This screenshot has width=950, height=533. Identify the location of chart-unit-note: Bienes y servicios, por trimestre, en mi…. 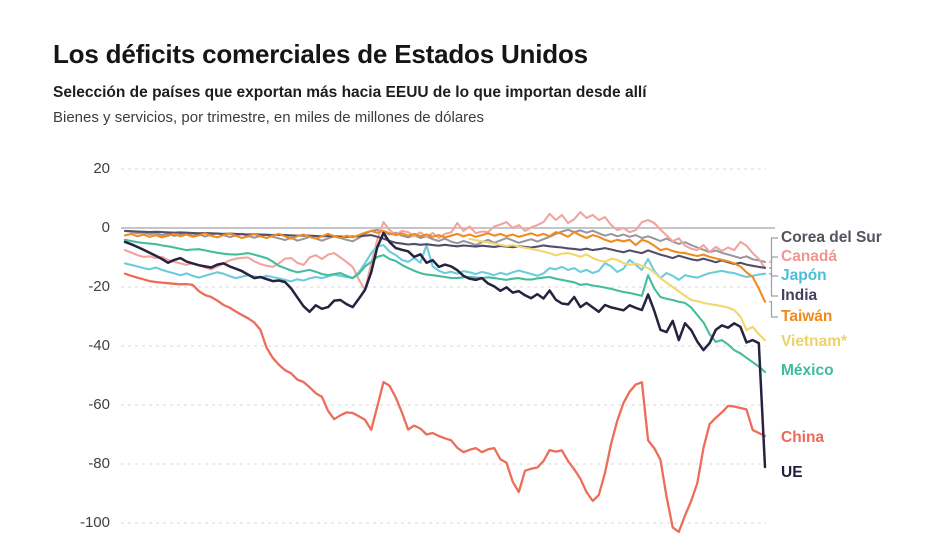
(269, 117).